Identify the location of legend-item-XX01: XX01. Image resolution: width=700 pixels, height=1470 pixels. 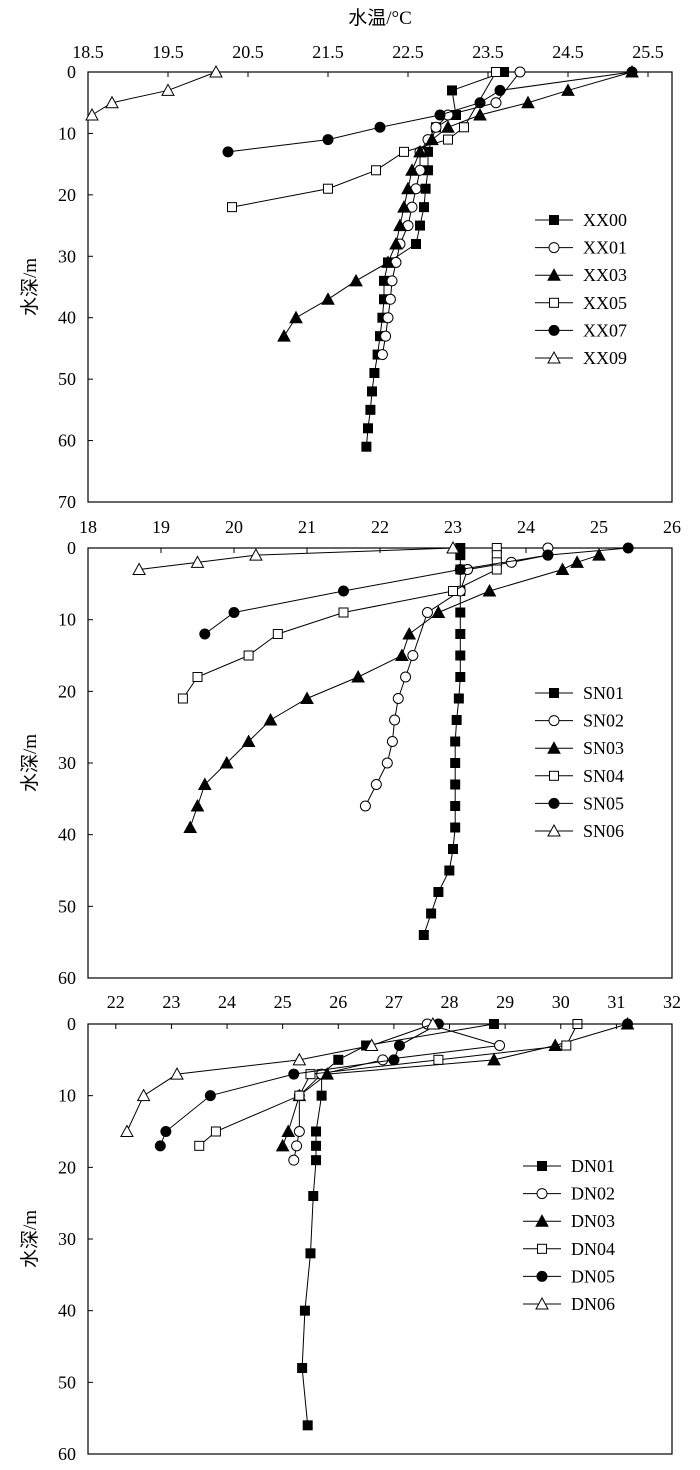
(581, 248).